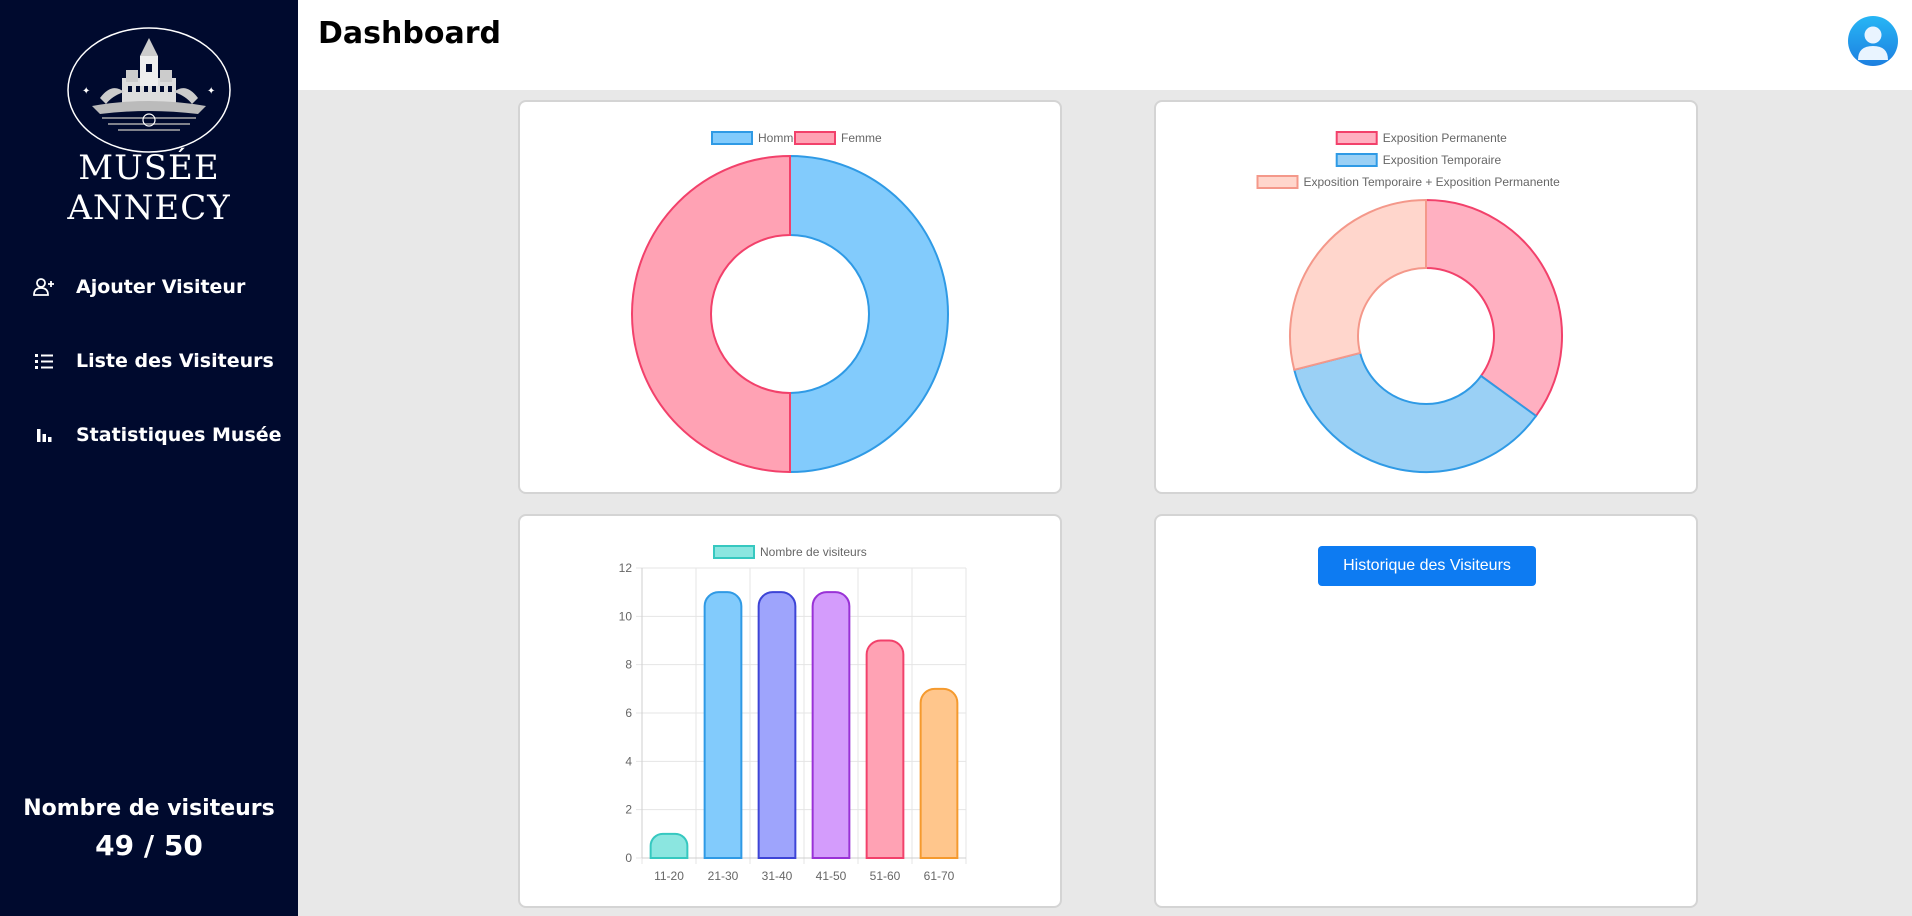 The width and height of the screenshot is (1912, 916). I want to click on x-tick-label: 11-20, so click(669, 876).